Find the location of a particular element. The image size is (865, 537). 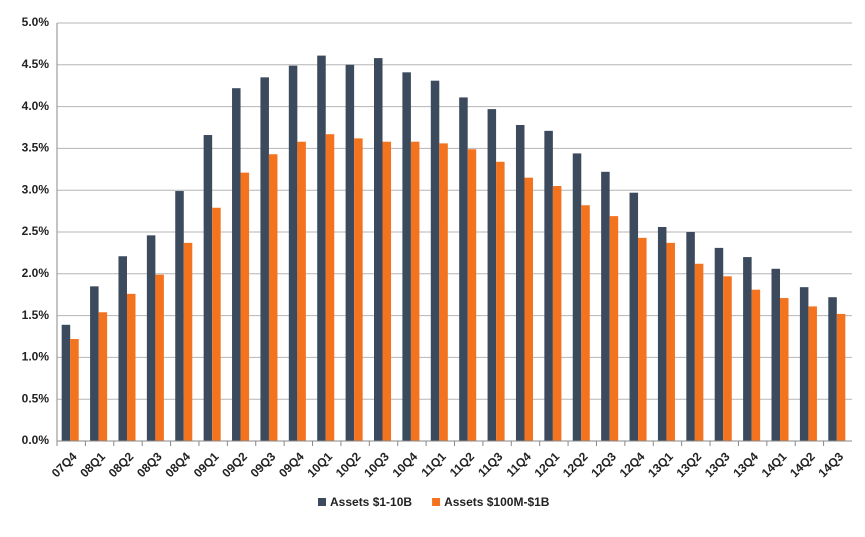

x-tick-label: 14Q1 is located at coordinates (774, 464).